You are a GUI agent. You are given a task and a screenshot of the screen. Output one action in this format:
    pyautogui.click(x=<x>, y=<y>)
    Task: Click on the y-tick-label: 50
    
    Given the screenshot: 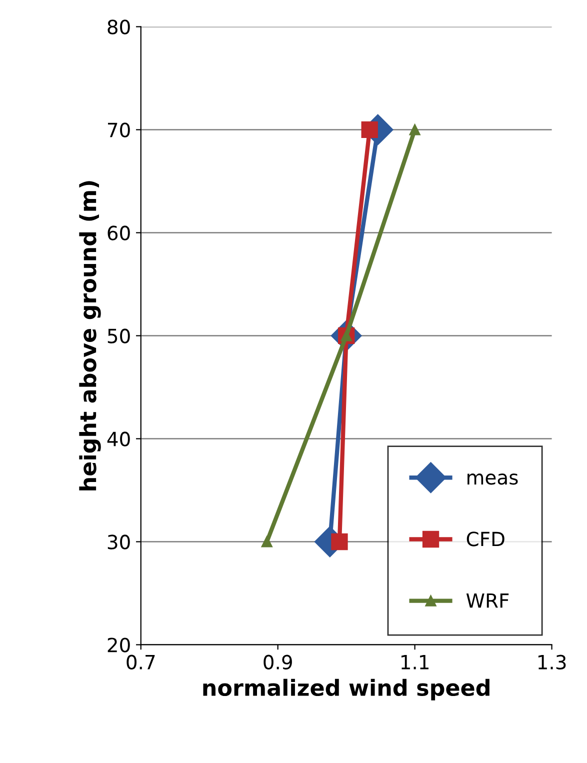 What is the action you would take?
    pyautogui.click(x=119, y=336)
    